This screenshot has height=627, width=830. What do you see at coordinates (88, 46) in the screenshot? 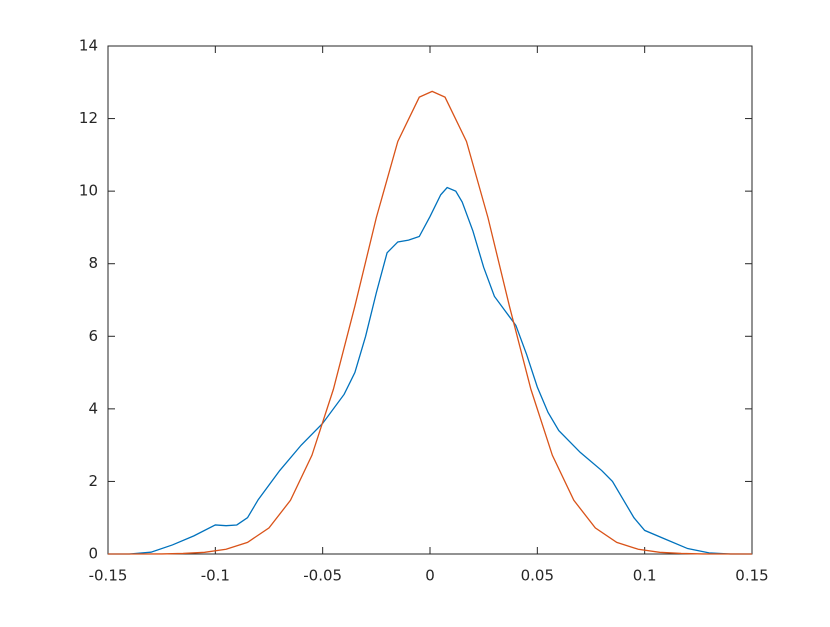
I see `y-tick-label: 14` at bounding box center [88, 46].